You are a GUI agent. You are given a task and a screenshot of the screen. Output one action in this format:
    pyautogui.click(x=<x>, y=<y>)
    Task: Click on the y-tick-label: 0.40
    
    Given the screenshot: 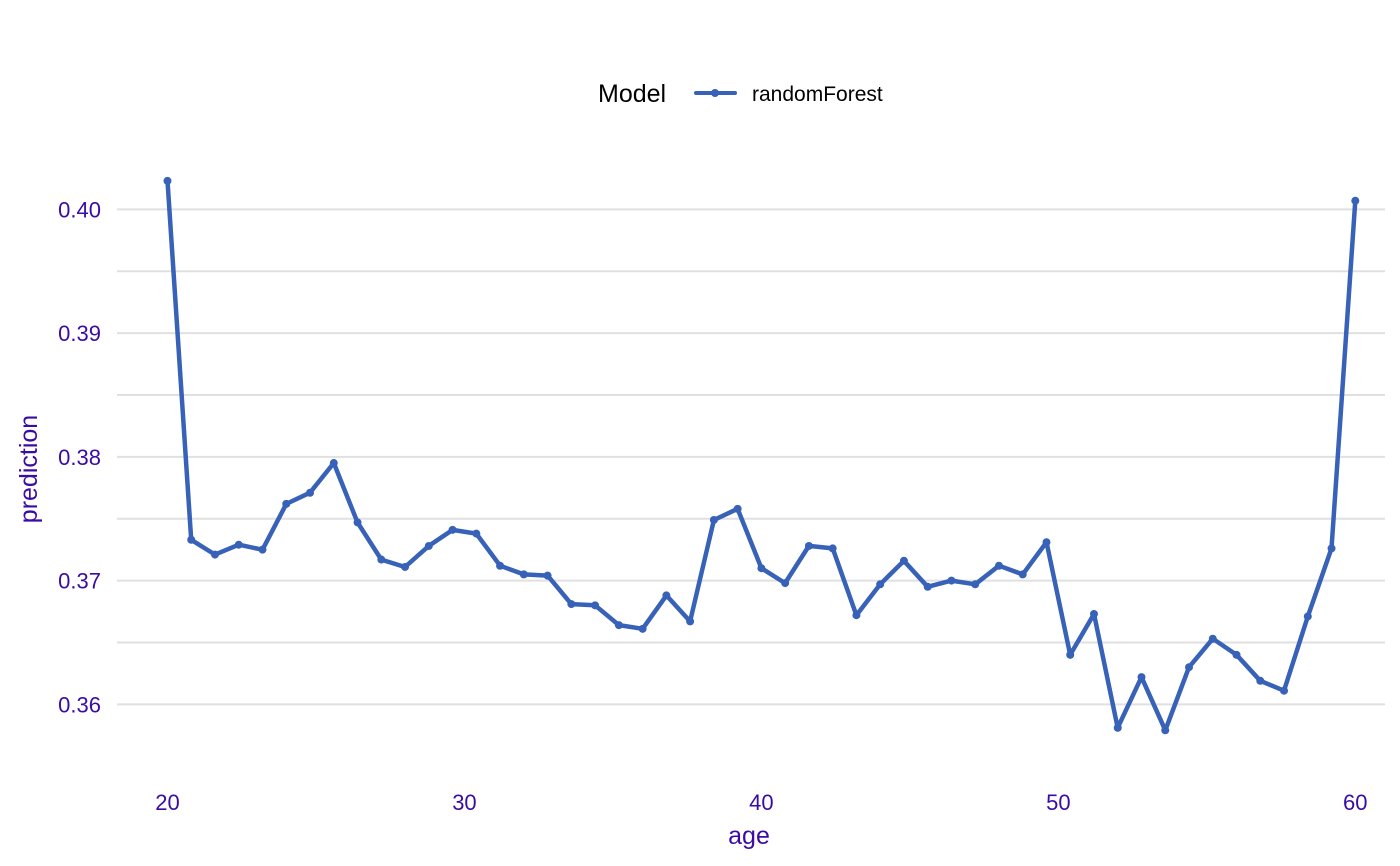 What is the action you would take?
    pyautogui.click(x=79, y=209)
    